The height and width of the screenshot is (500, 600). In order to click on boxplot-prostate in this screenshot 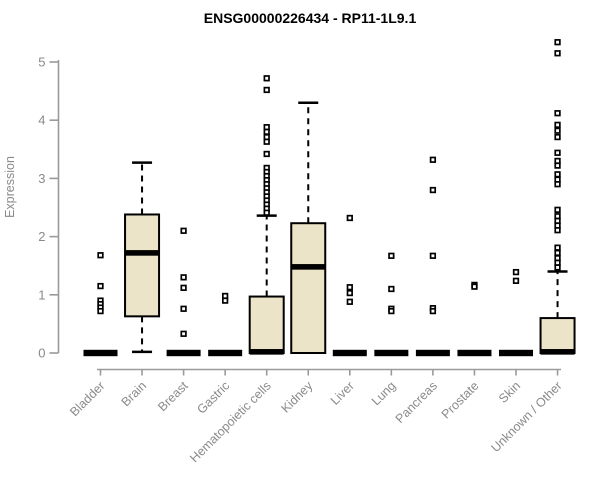, I will do `click(474, 319)`.